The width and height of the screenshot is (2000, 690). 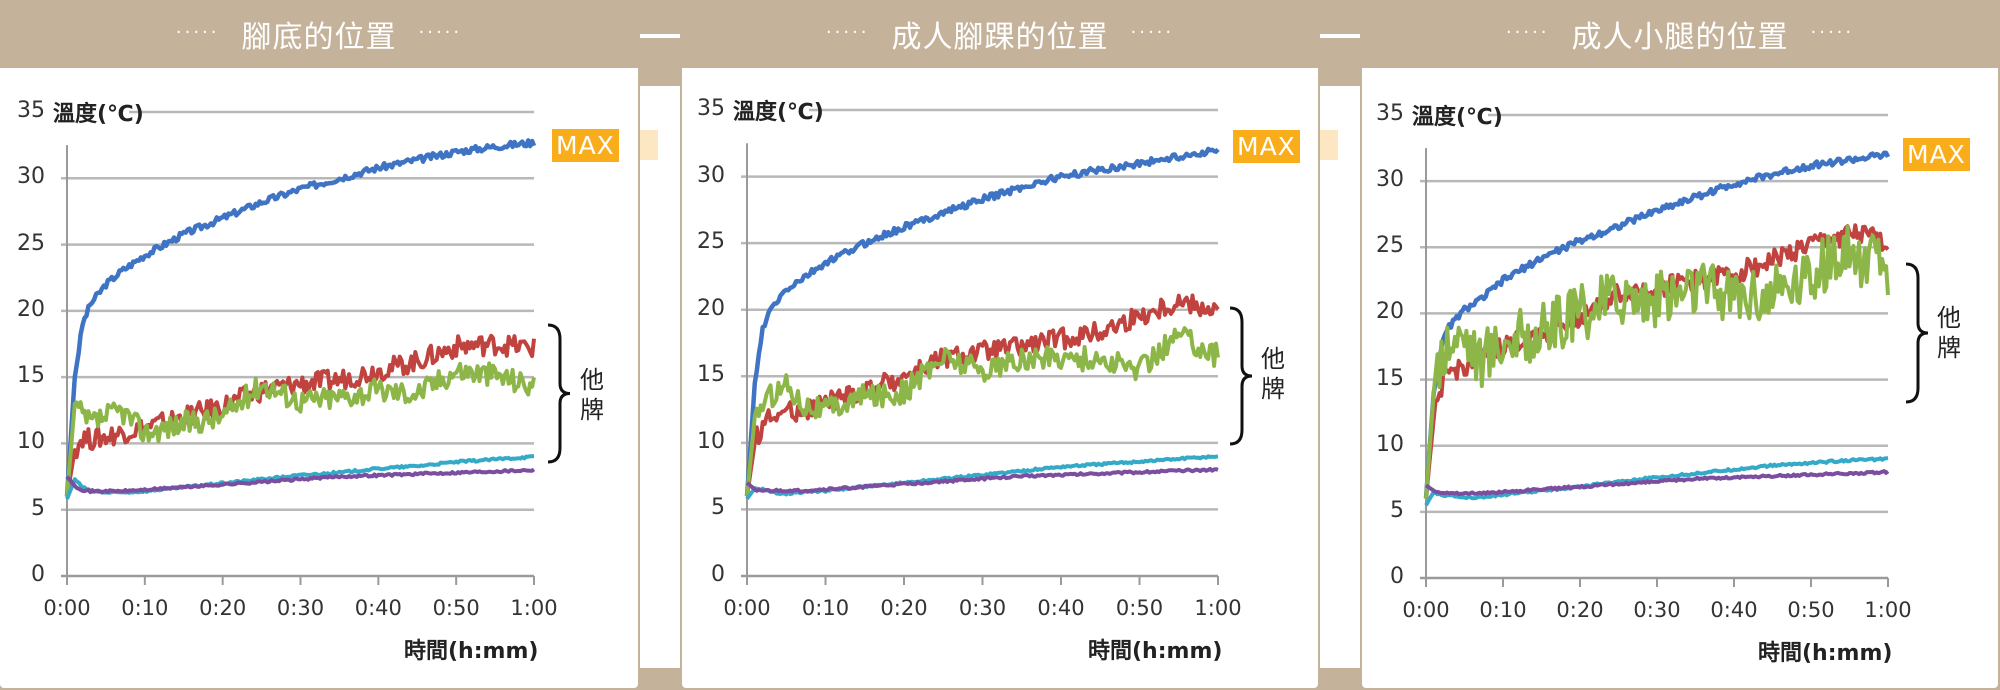 I want to click on panel-header-3: ····· 成人小腿的位置 ·····, so click(x=1680, y=34).